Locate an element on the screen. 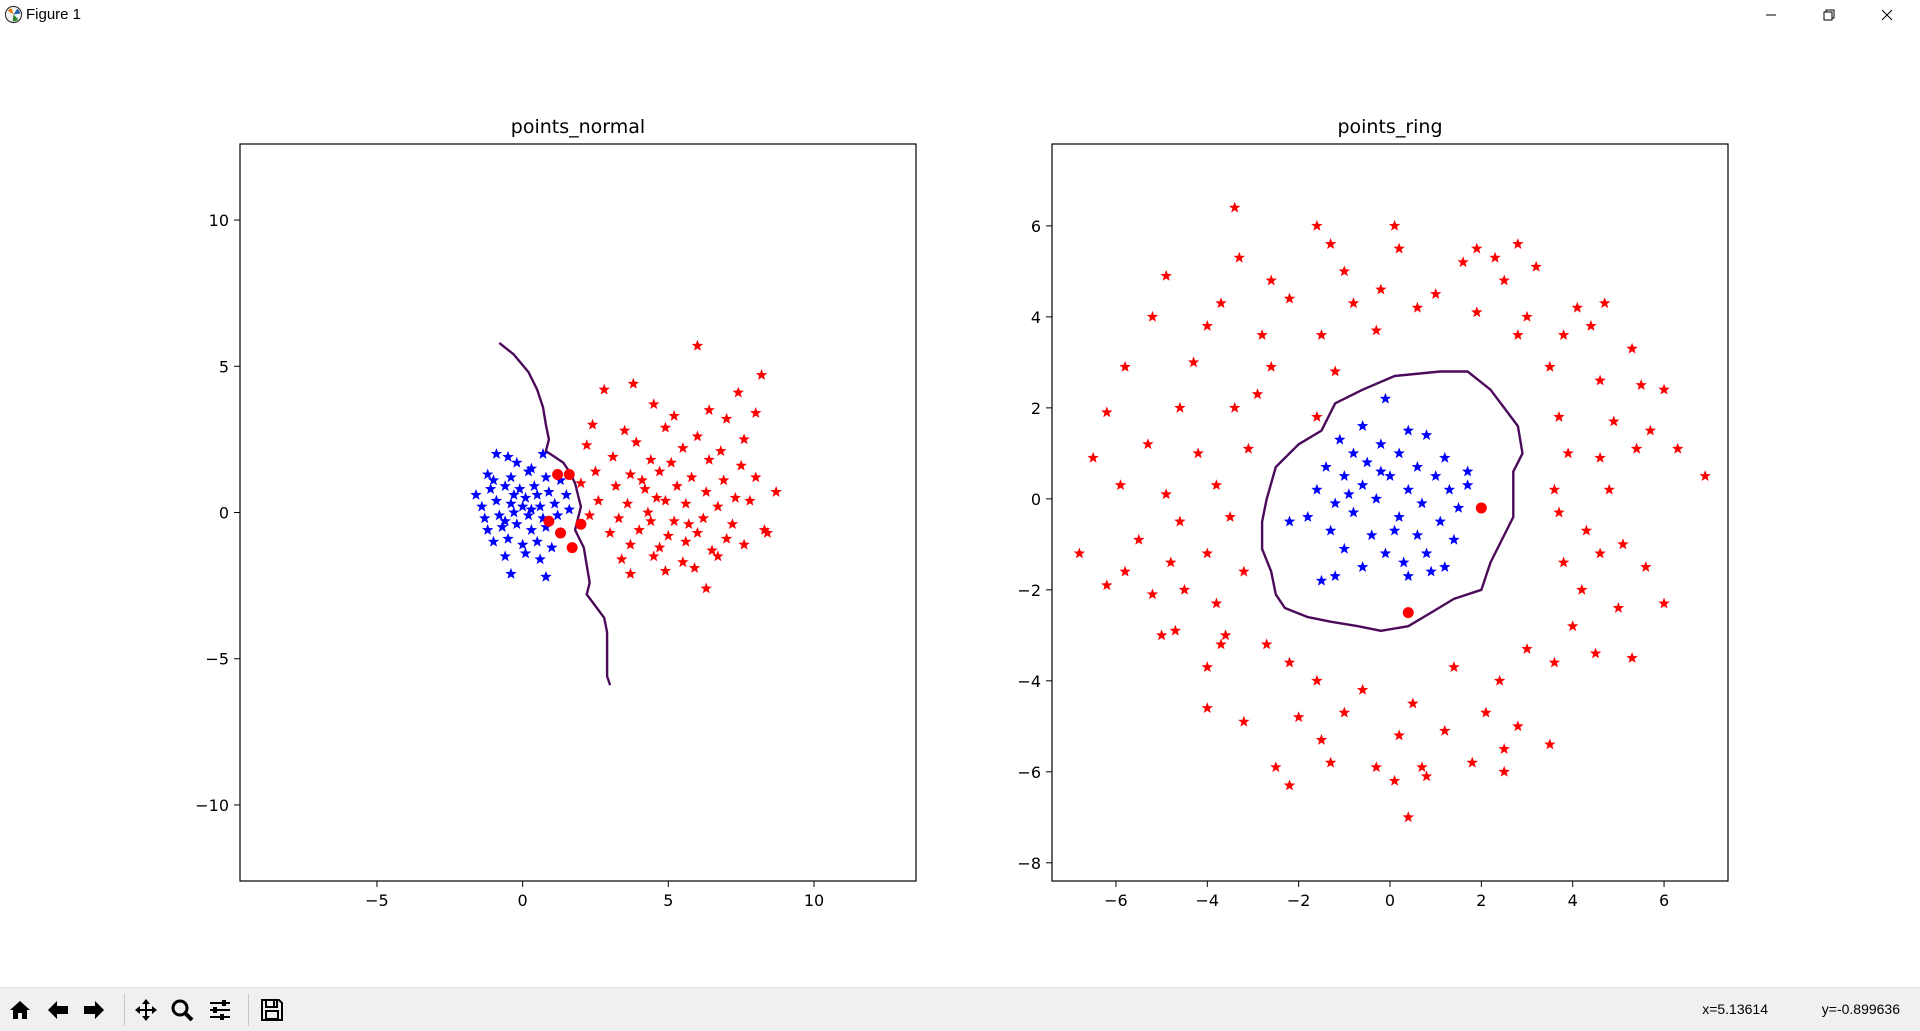 This screenshot has height=1031, width=1920. x-tick-label: −2 is located at coordinates (1299, 900).